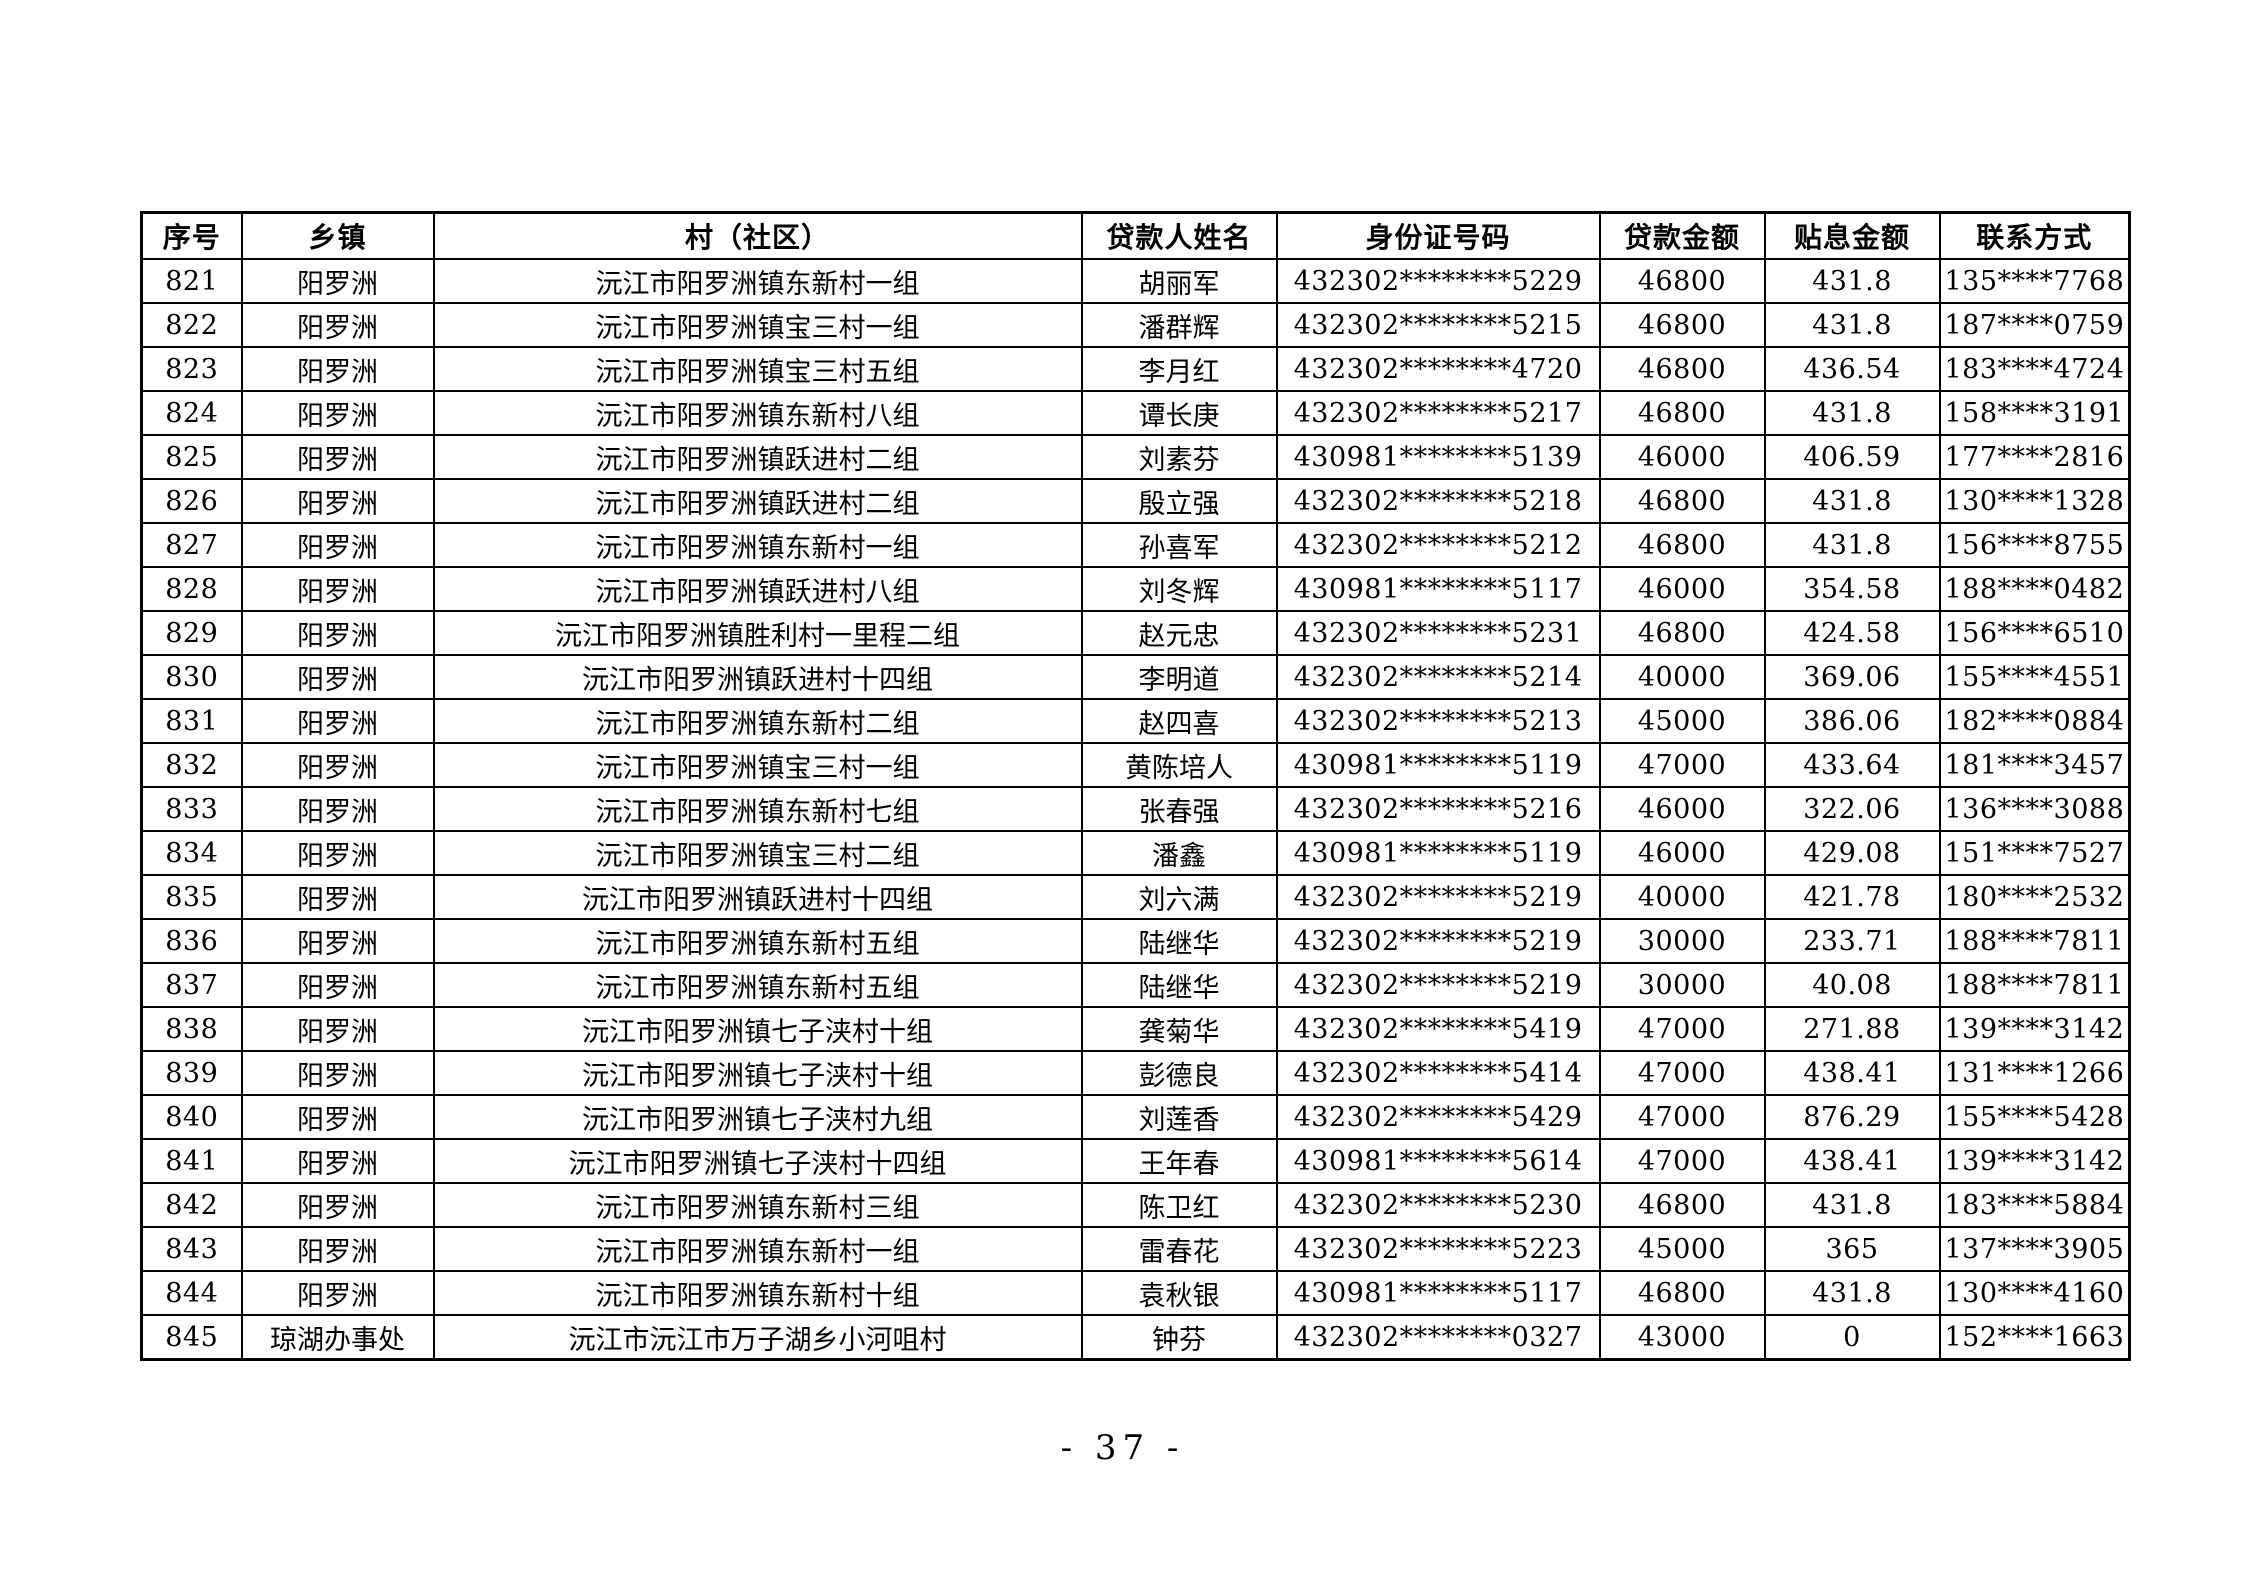 The width and height of the screenshot is (2245, 1587). Describe the element at coordinates (1179, 235) in the screenshot. I see `column-header-borrower: 贷款人姓名` at that location.